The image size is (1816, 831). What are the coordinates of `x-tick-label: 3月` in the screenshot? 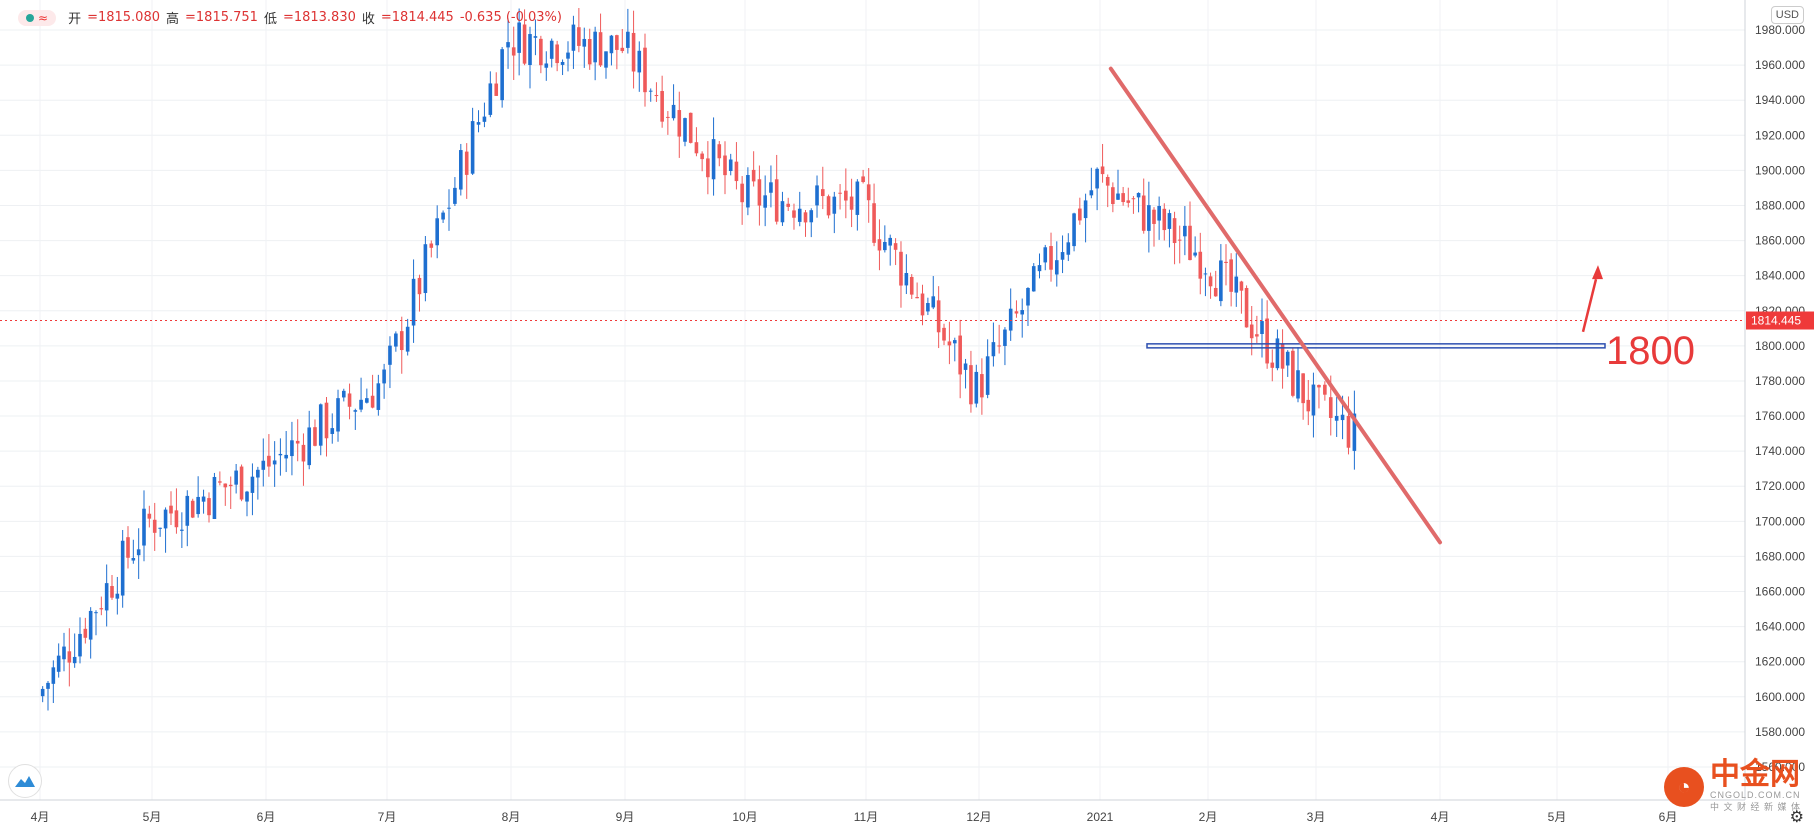 It's located at (1316, 817).